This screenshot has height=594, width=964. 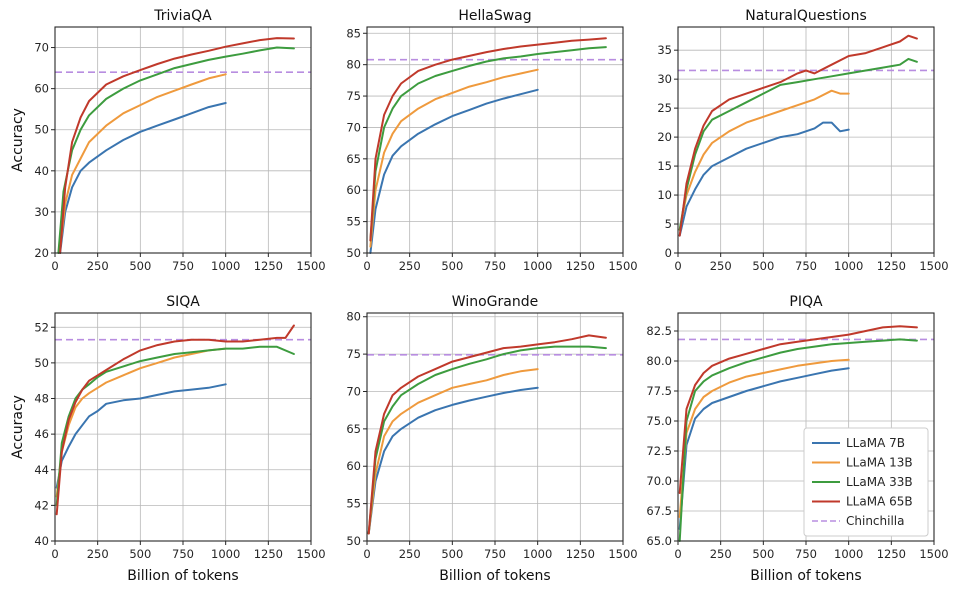 What do you see at coordinates (879, 482) in the screenshot?
I see `legend-label-llama-33b: LLaMA 33B` at bounding box center [879, 482].